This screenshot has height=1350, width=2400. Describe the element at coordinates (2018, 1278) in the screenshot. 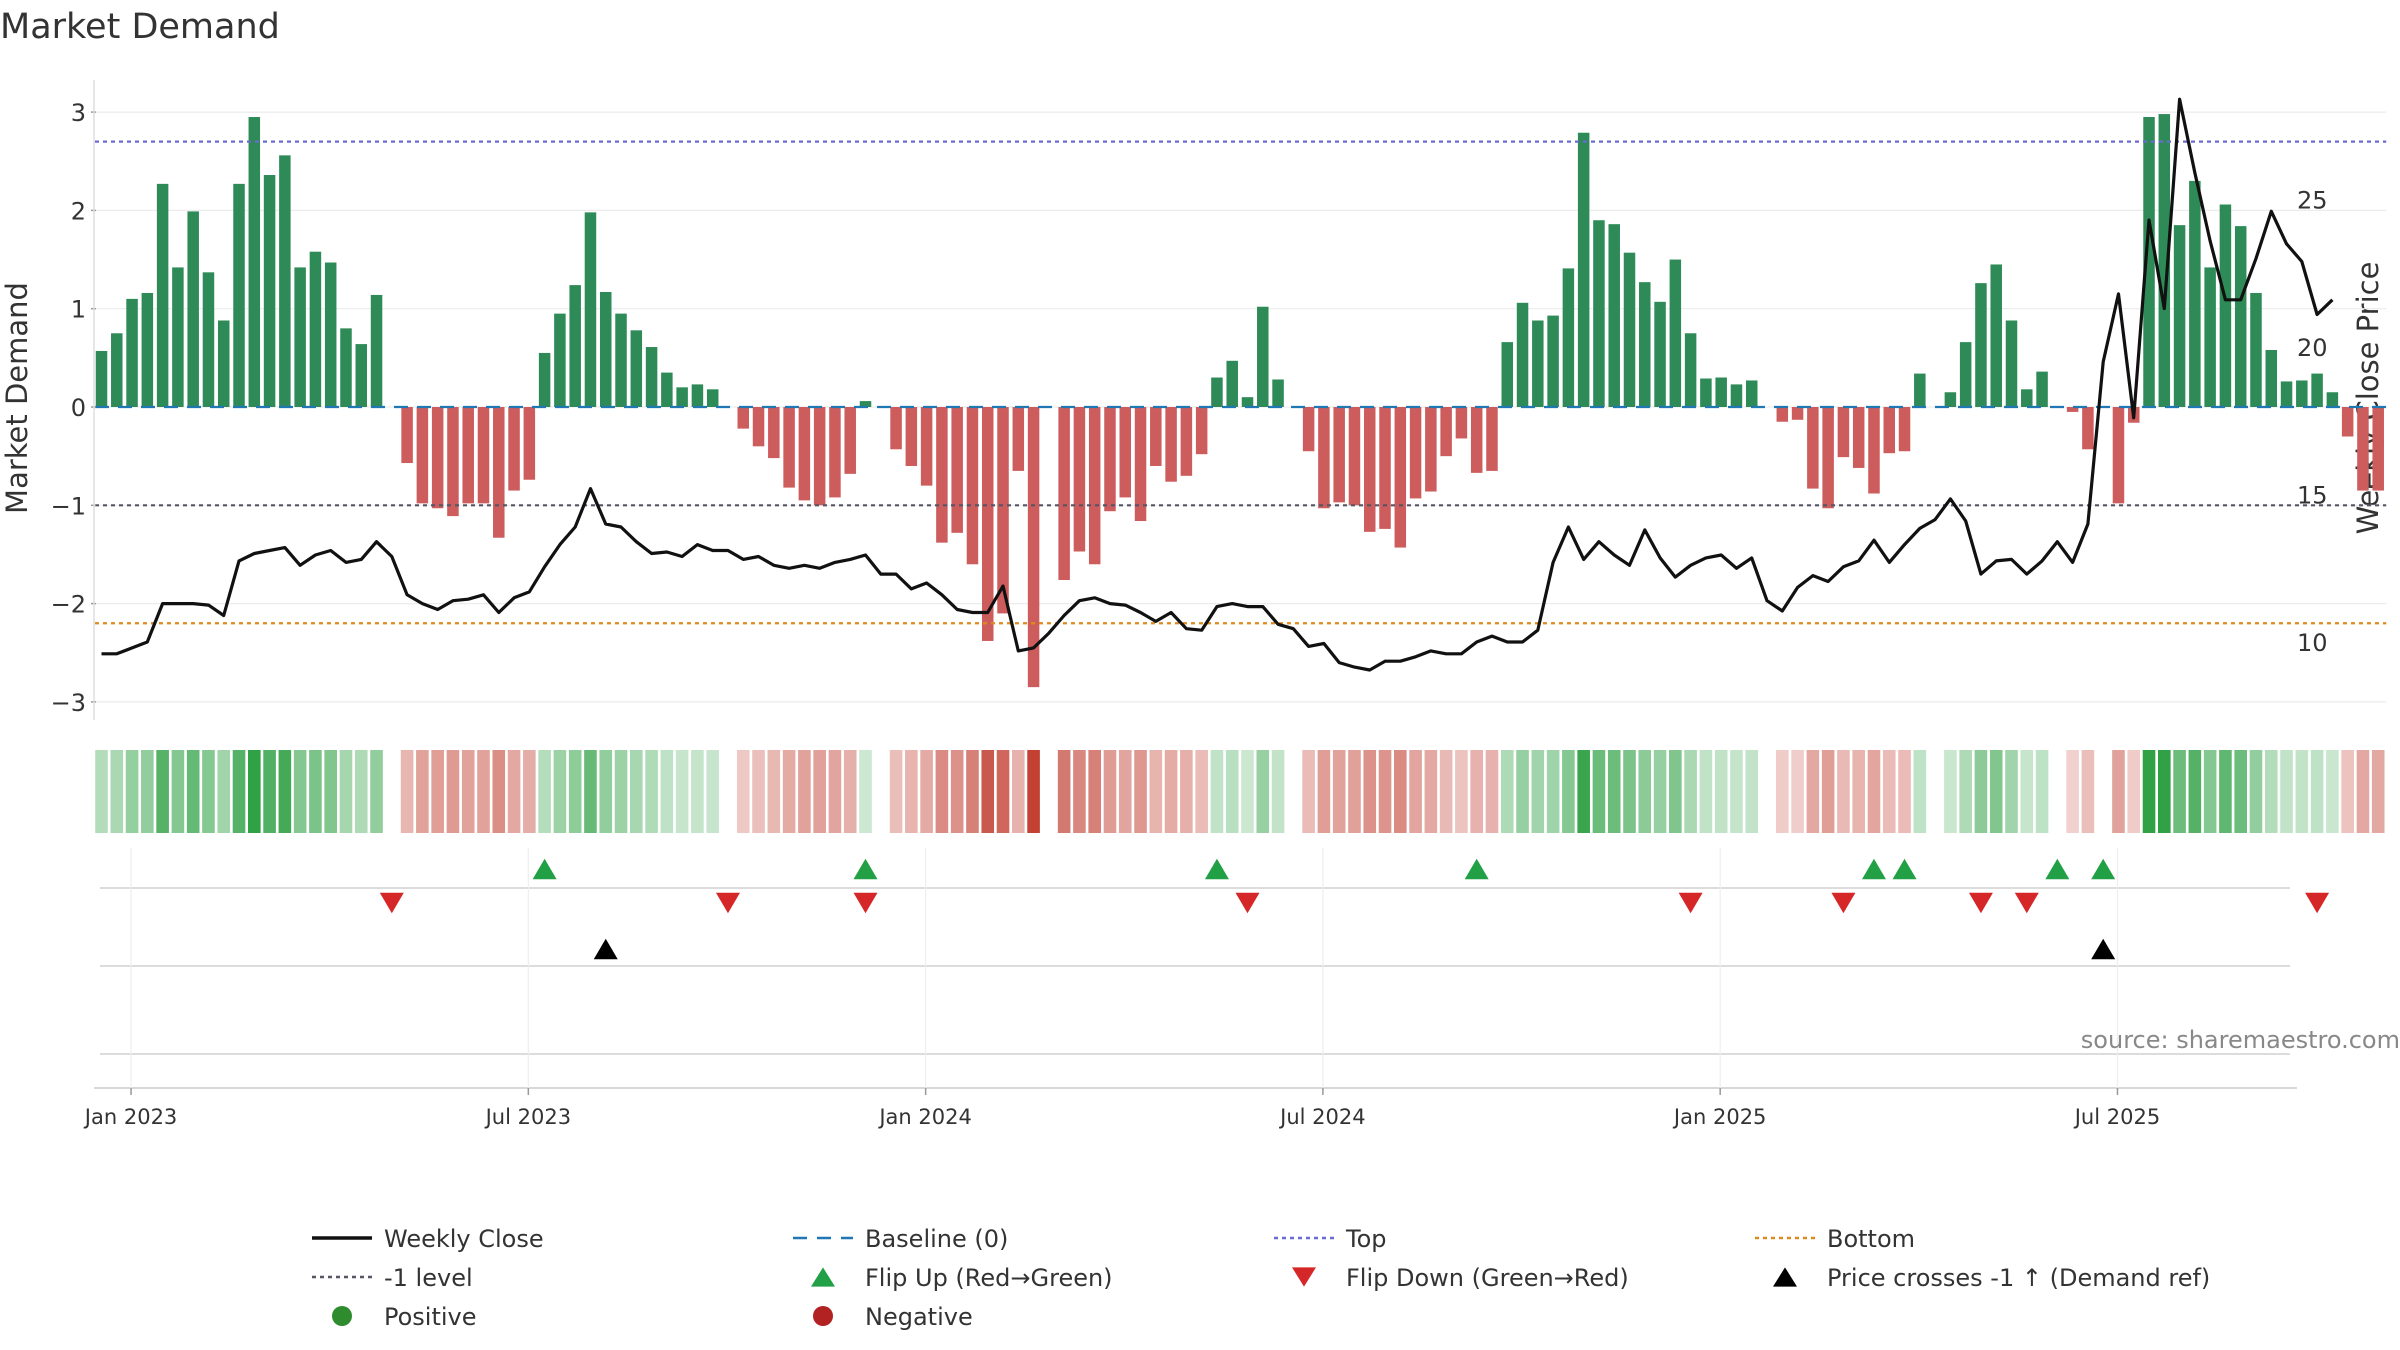

I see `legend-label: Price crosses -1 ↑ (Demand ref)` at that location.